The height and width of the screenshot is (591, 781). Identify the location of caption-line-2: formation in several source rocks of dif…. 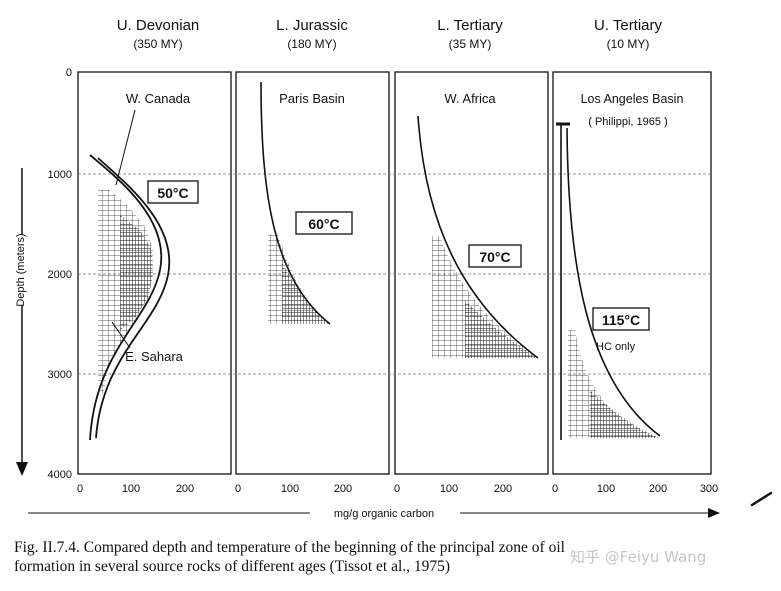
(232, 566).